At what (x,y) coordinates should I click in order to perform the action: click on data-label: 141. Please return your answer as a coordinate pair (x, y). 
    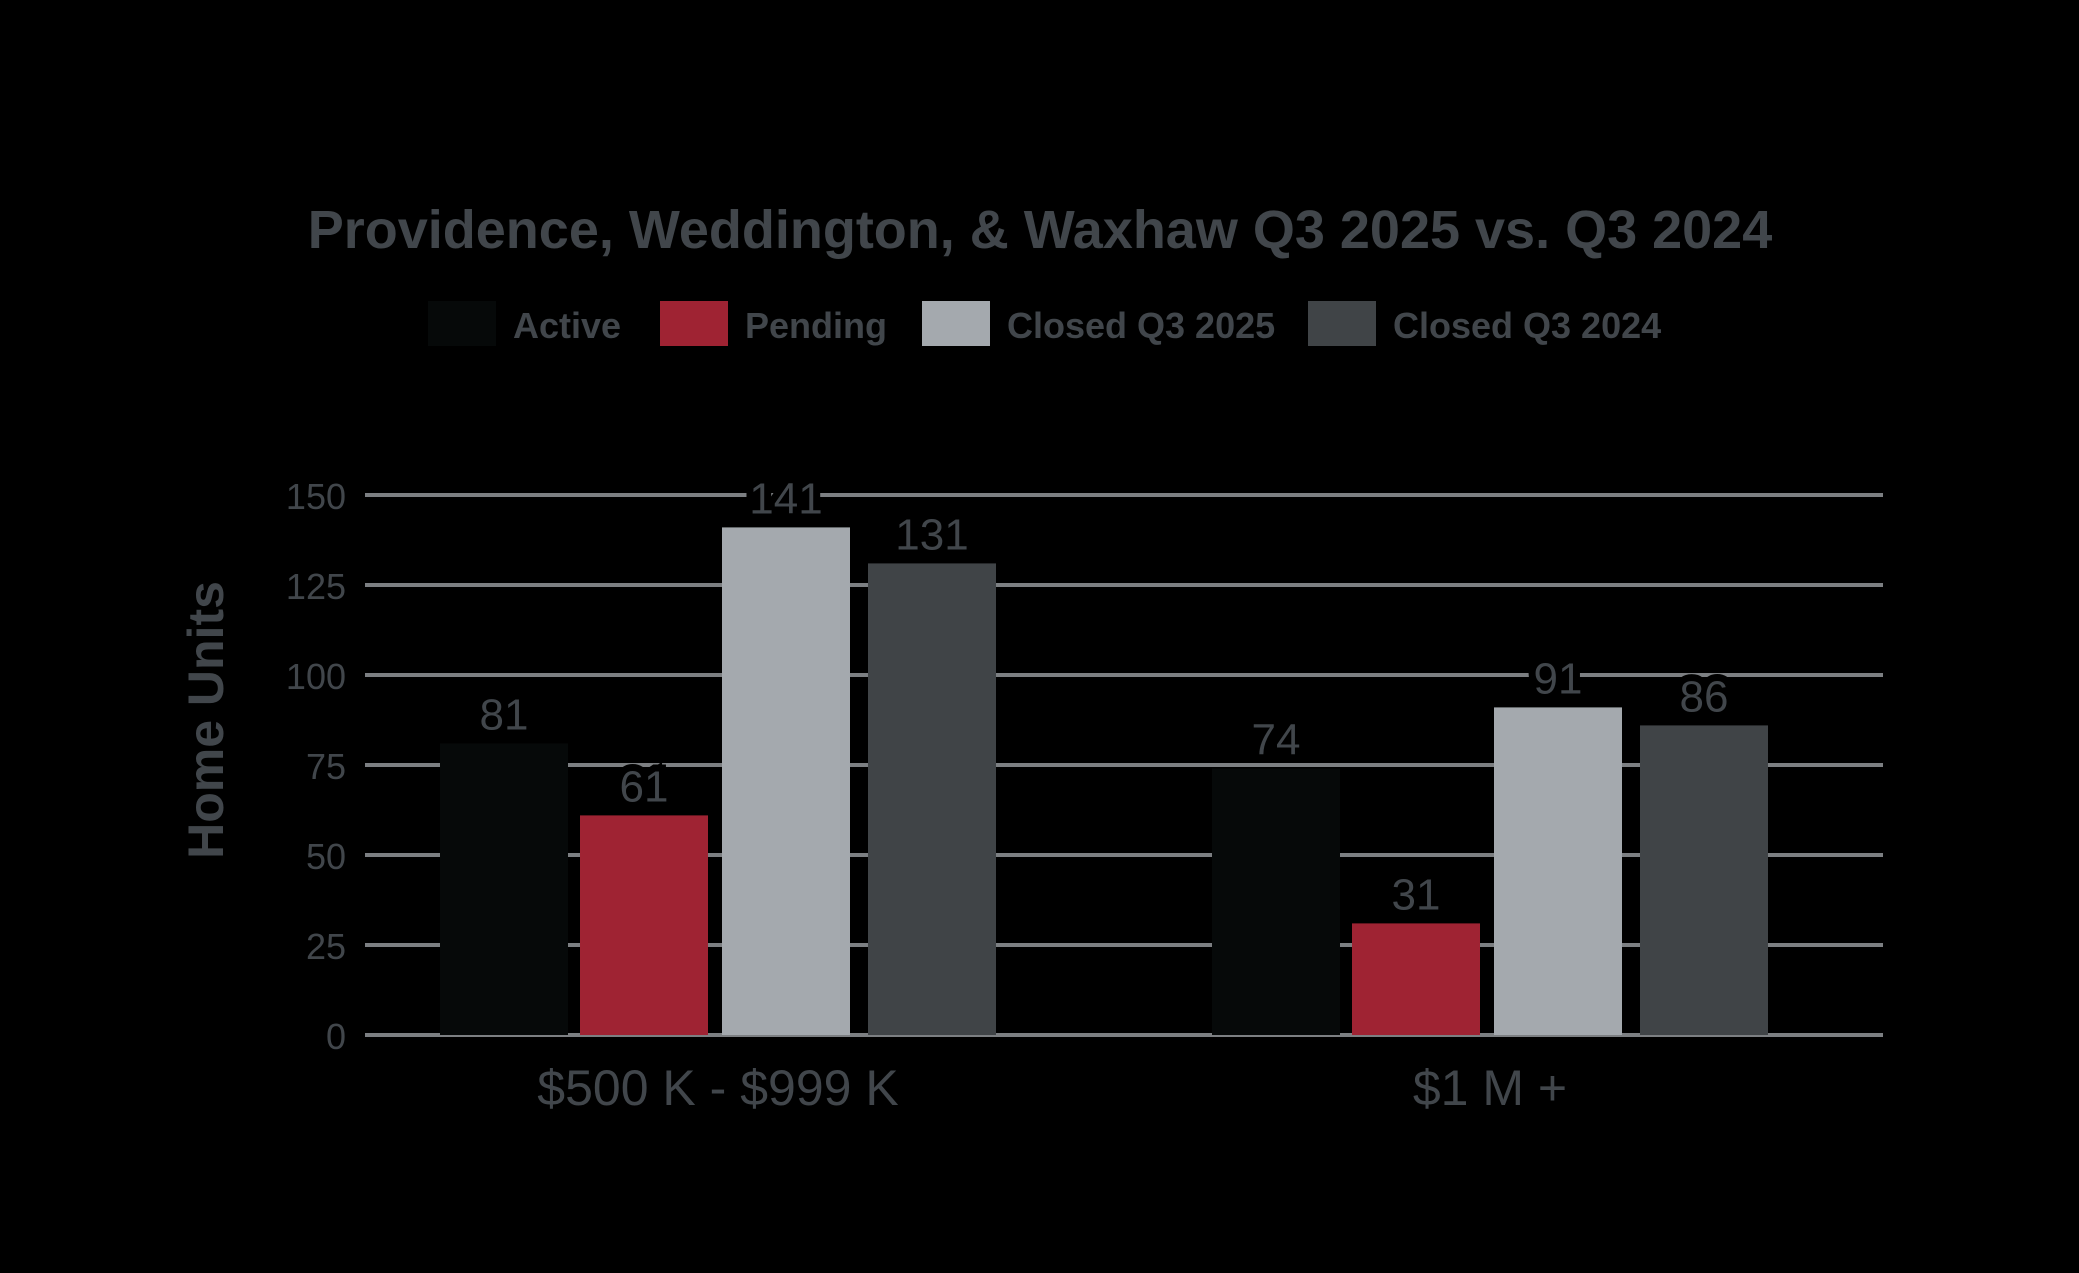
    Looking at the image, I should click on (785, 498).